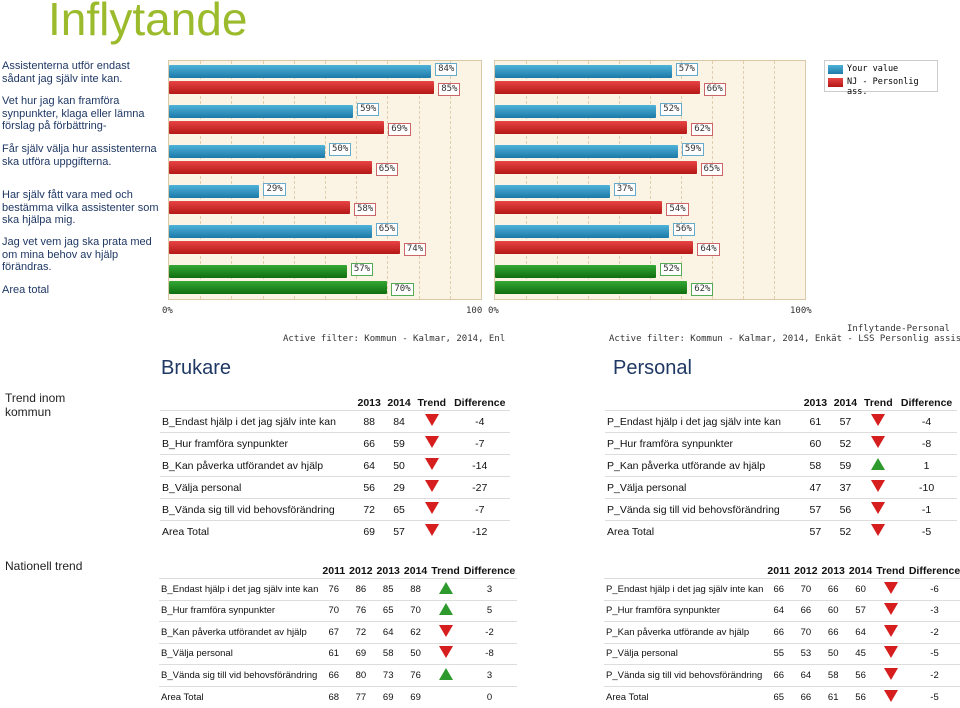 Image resolution: width=960 pixels, height=708 pixels. What do you see at coordinates (933, 589) in the screenshot?
I see `difference-cell: -6` at bounding box center [933, 589].